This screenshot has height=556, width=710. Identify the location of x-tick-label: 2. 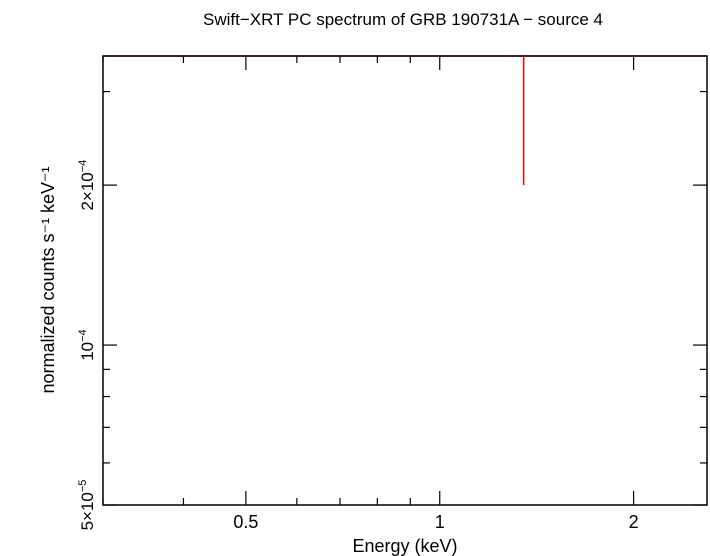
(634, 522).